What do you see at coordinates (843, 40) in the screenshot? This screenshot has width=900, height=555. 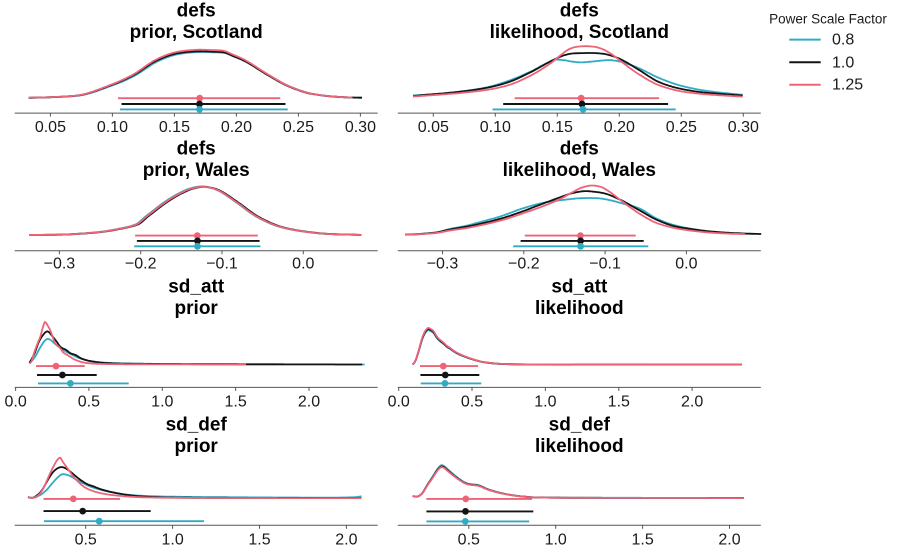 I see `svg-text: 0.8` at bounding box center [843, 40].